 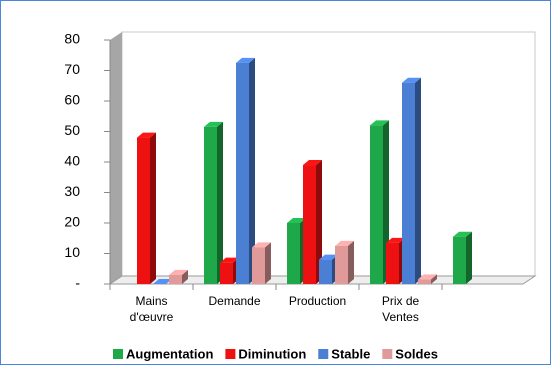 What do you see at coordinates (72, 130) in the screenshot?
I see `y-tick-label: 50` at bounding box center [72, 130].